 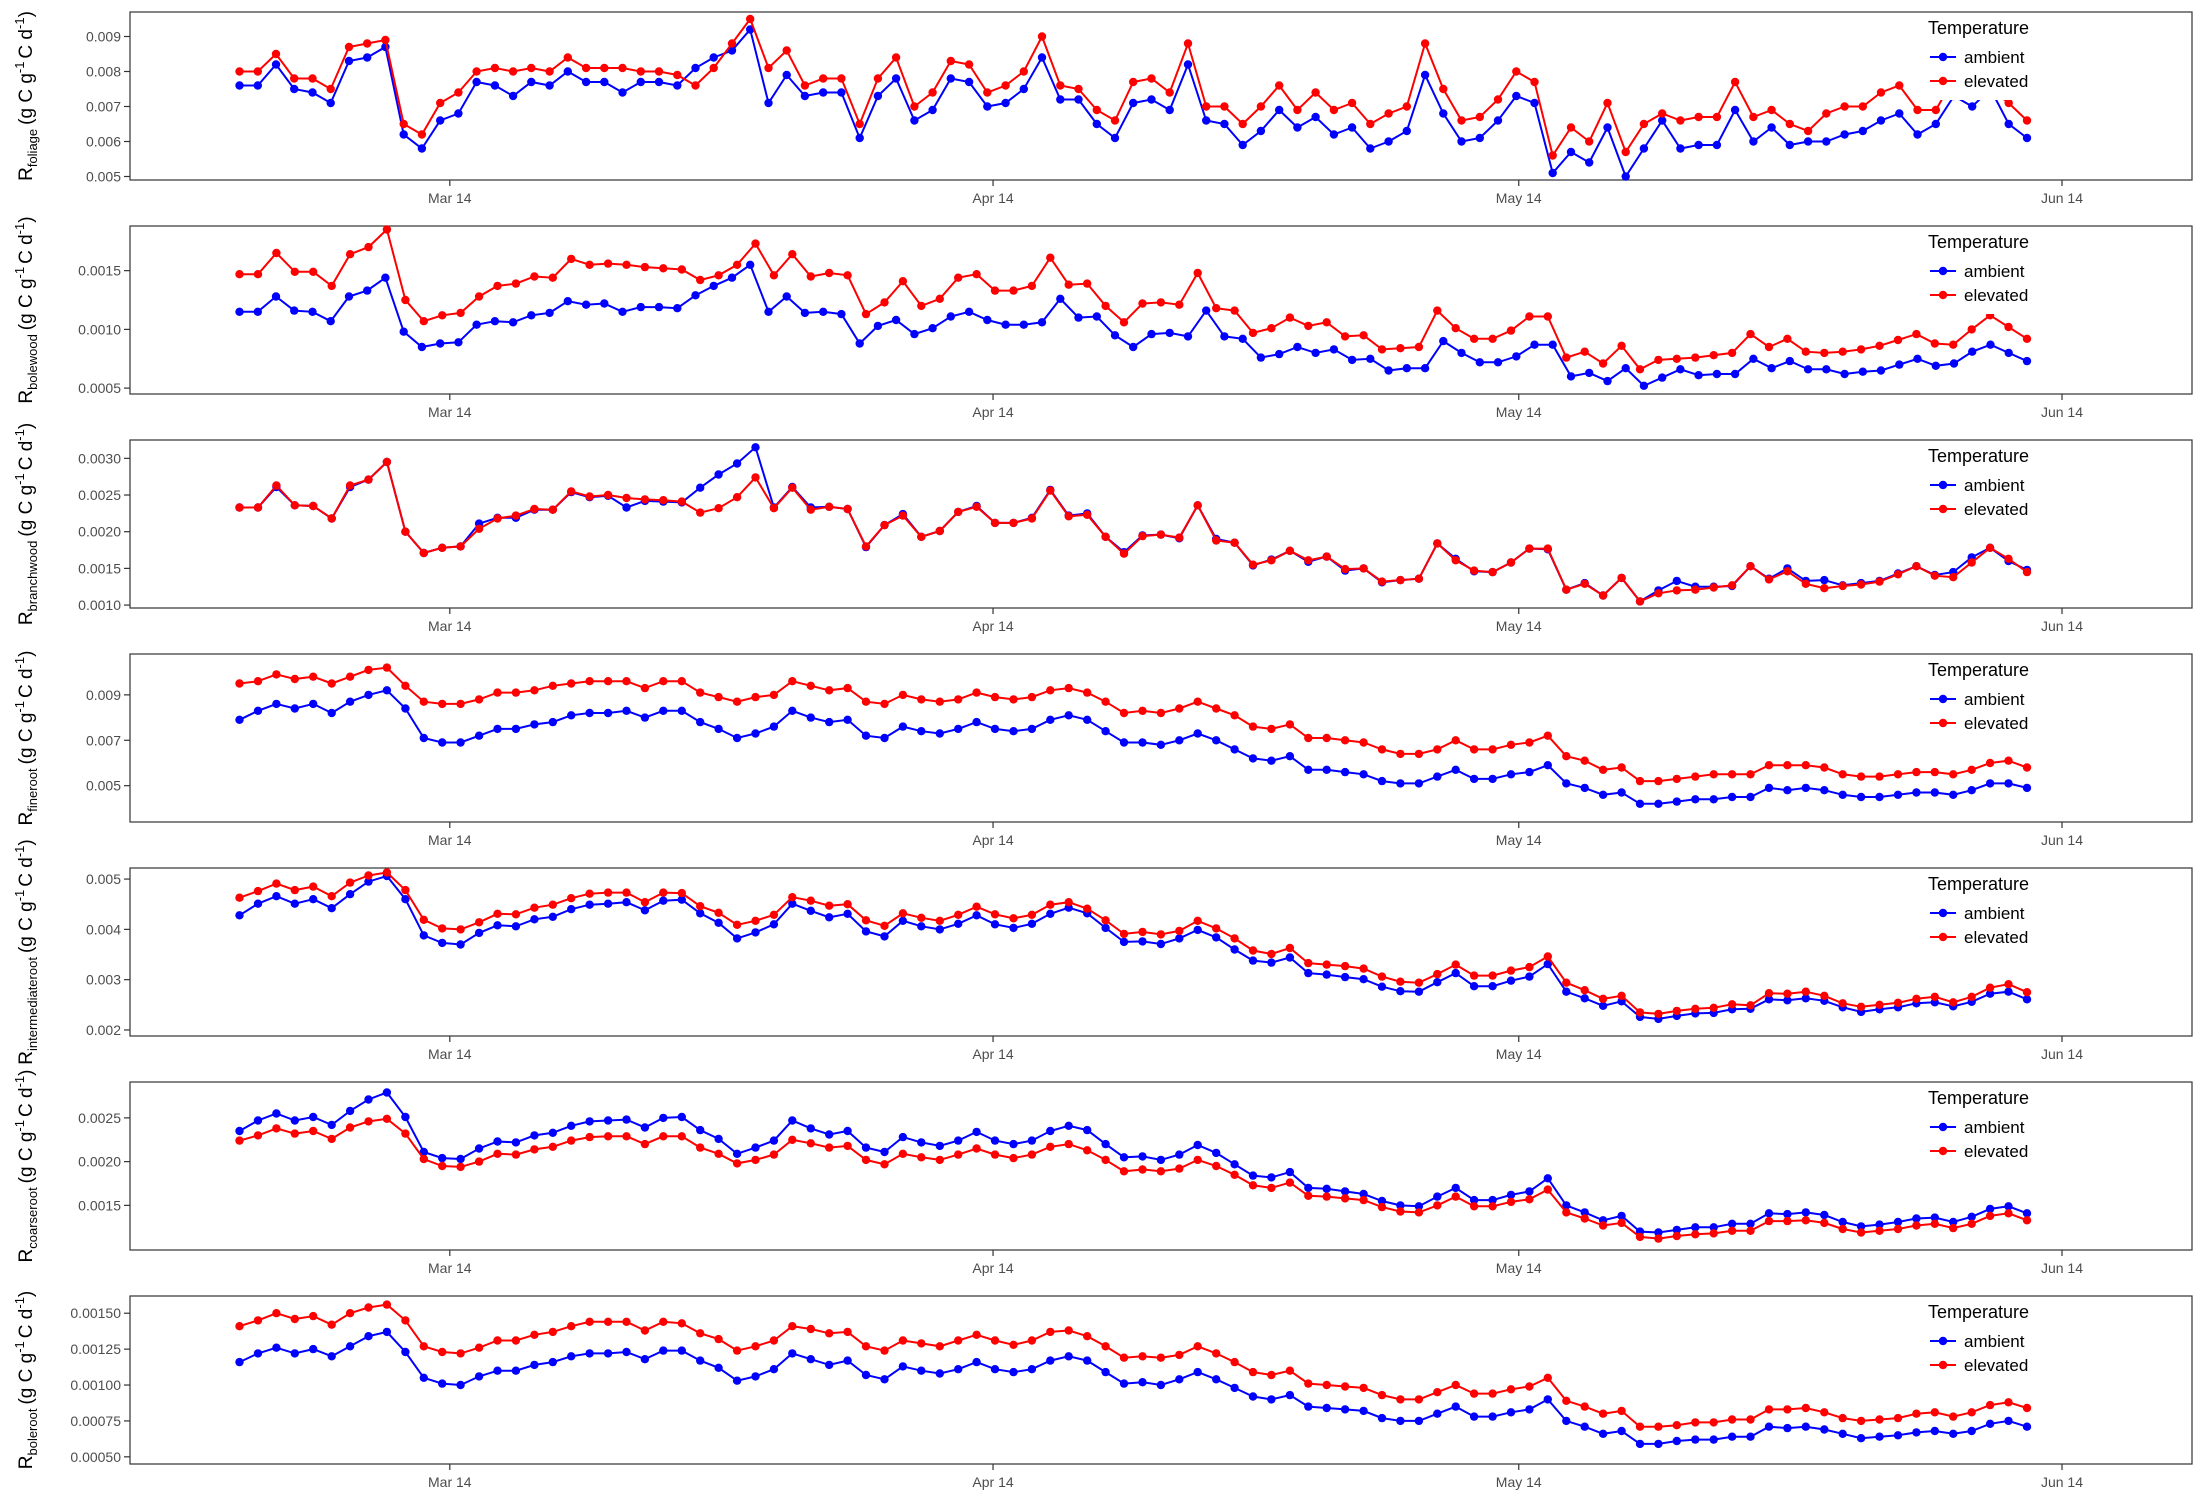 I want to click on legend-label-elevated: elevated, so click(x=1996, y=723).